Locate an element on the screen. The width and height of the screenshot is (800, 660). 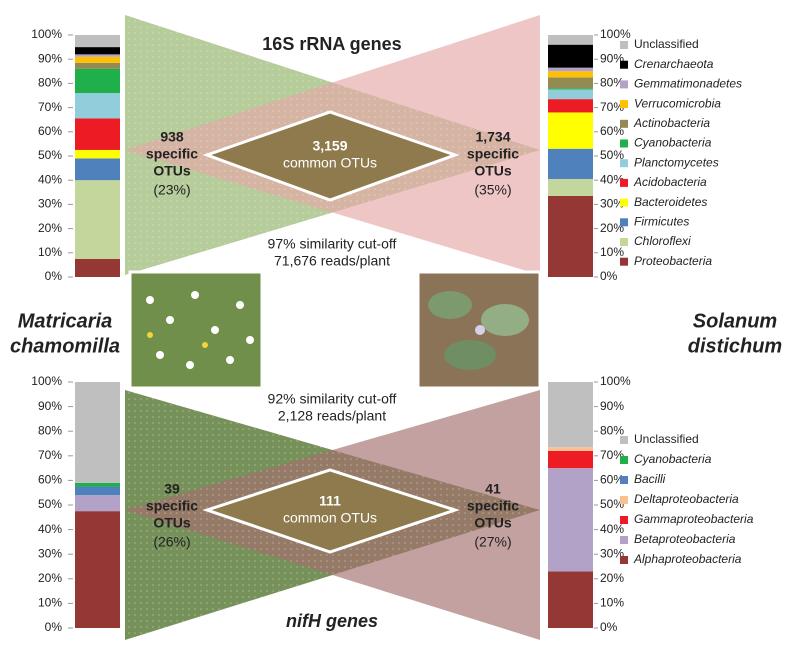
specific-count: 41 is located at coordinates (493, 489).